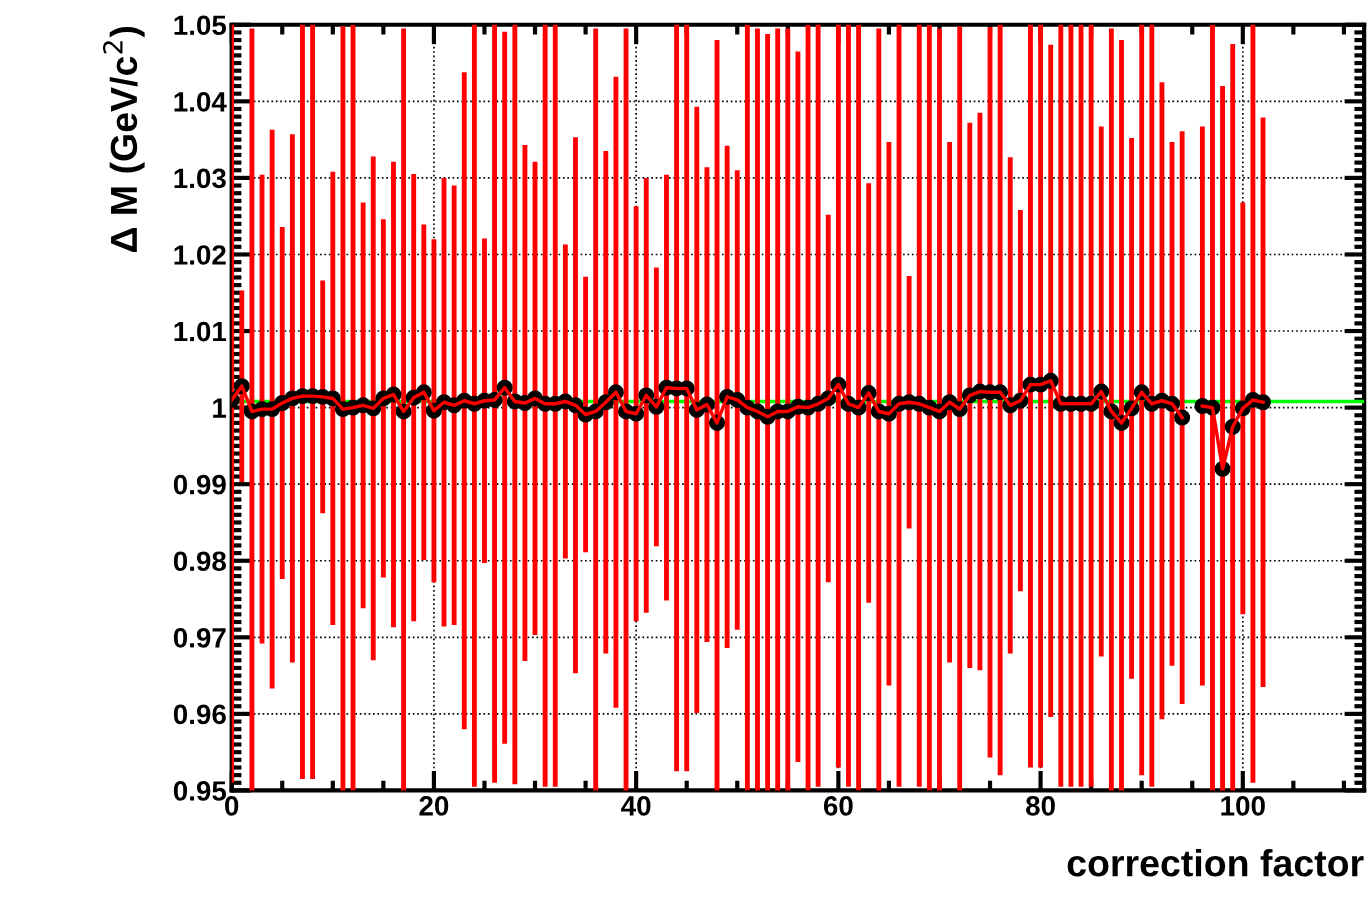 The height and width of the screenshot is (917, 1371). What do you see at coordinates (1215, 862) in the screenshot?
I see `x-axis-title: correction factor` at bounding box center [1215, 862].